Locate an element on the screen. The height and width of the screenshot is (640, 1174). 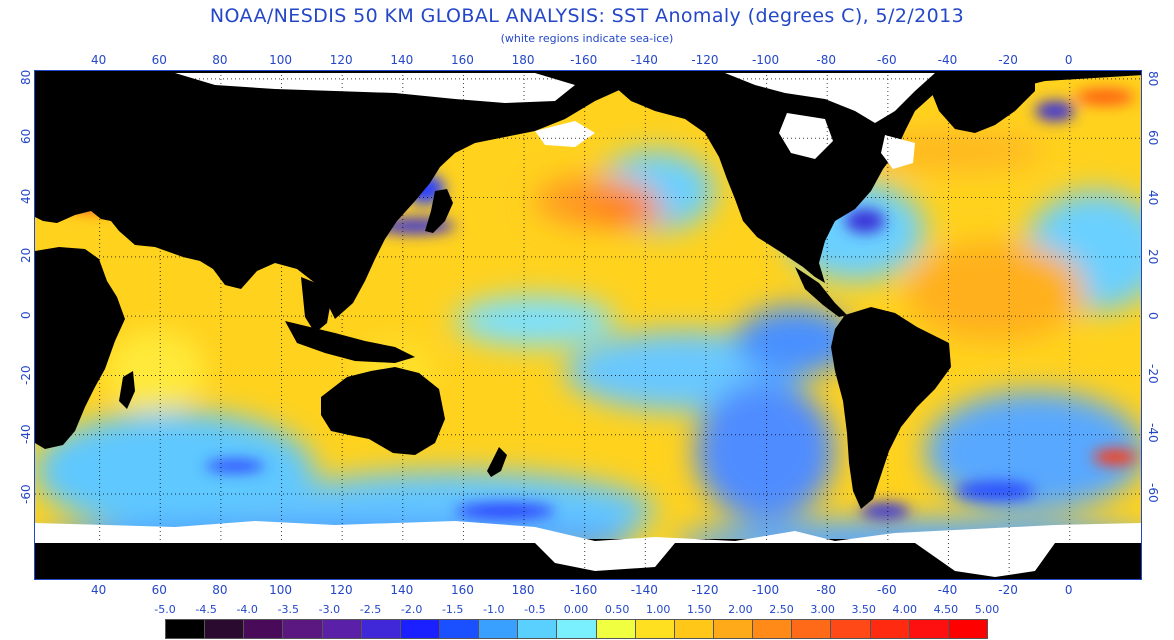
bottom-longitude-tick: 40 is located at coordinates (98, 590).